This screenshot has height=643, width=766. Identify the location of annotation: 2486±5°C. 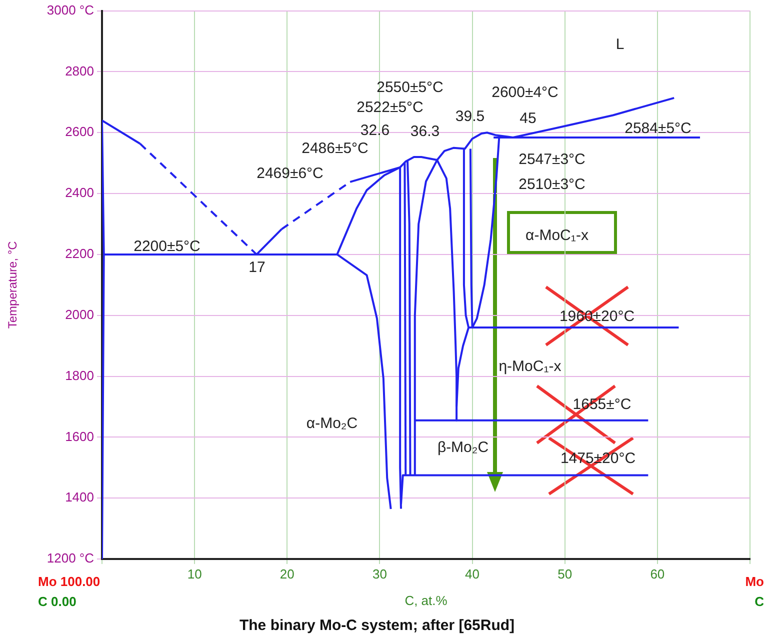
(335, 149).